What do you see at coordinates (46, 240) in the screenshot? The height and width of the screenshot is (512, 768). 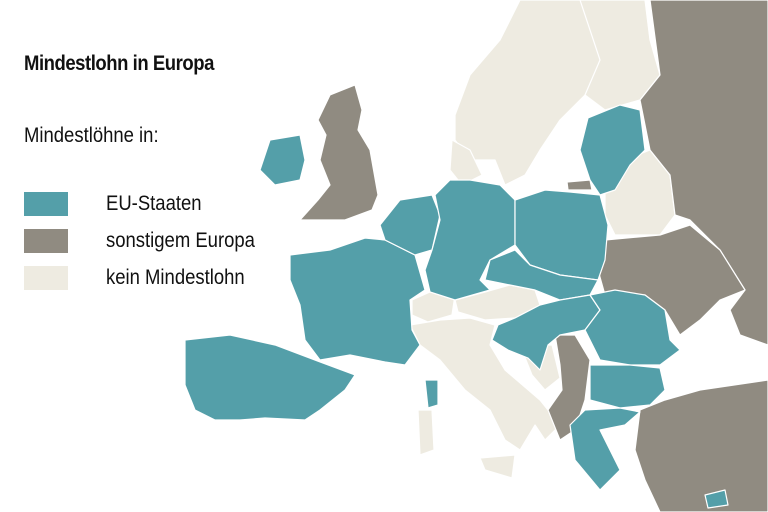 I see `legend-swatch-other-europe` at bounding box center [46, 240].